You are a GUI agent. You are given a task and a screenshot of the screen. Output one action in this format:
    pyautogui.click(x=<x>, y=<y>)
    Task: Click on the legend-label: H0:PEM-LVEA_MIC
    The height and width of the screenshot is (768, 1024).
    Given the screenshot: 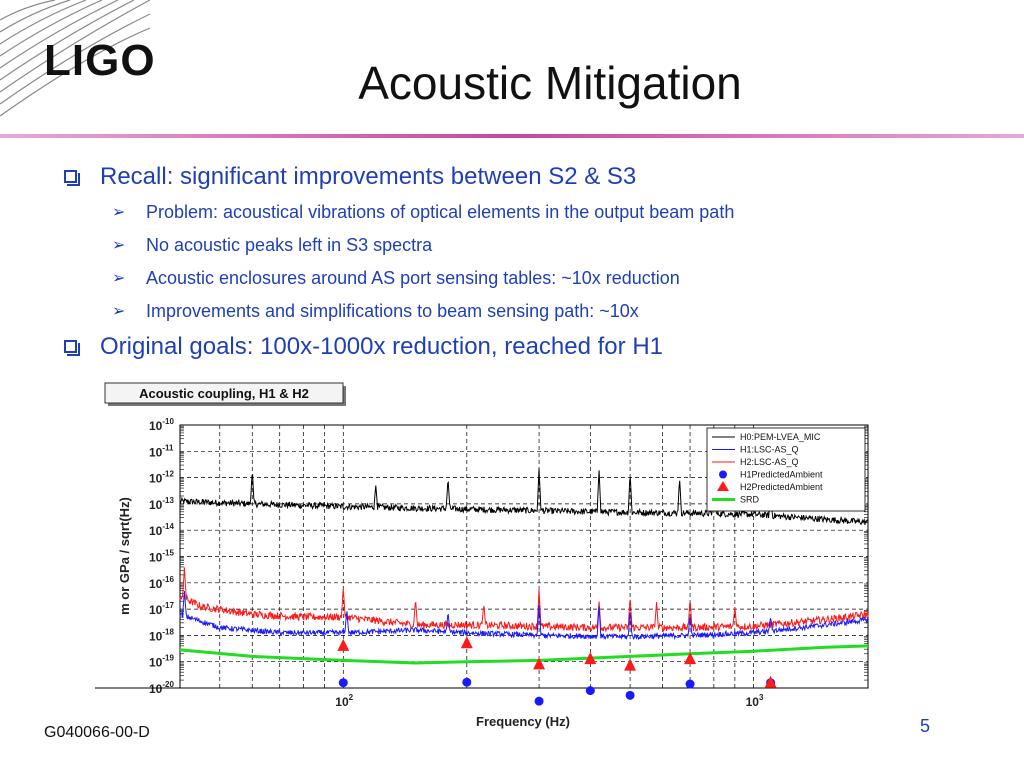 What is the action you would take?
    pyautogui.click(x=780, y=437)
    